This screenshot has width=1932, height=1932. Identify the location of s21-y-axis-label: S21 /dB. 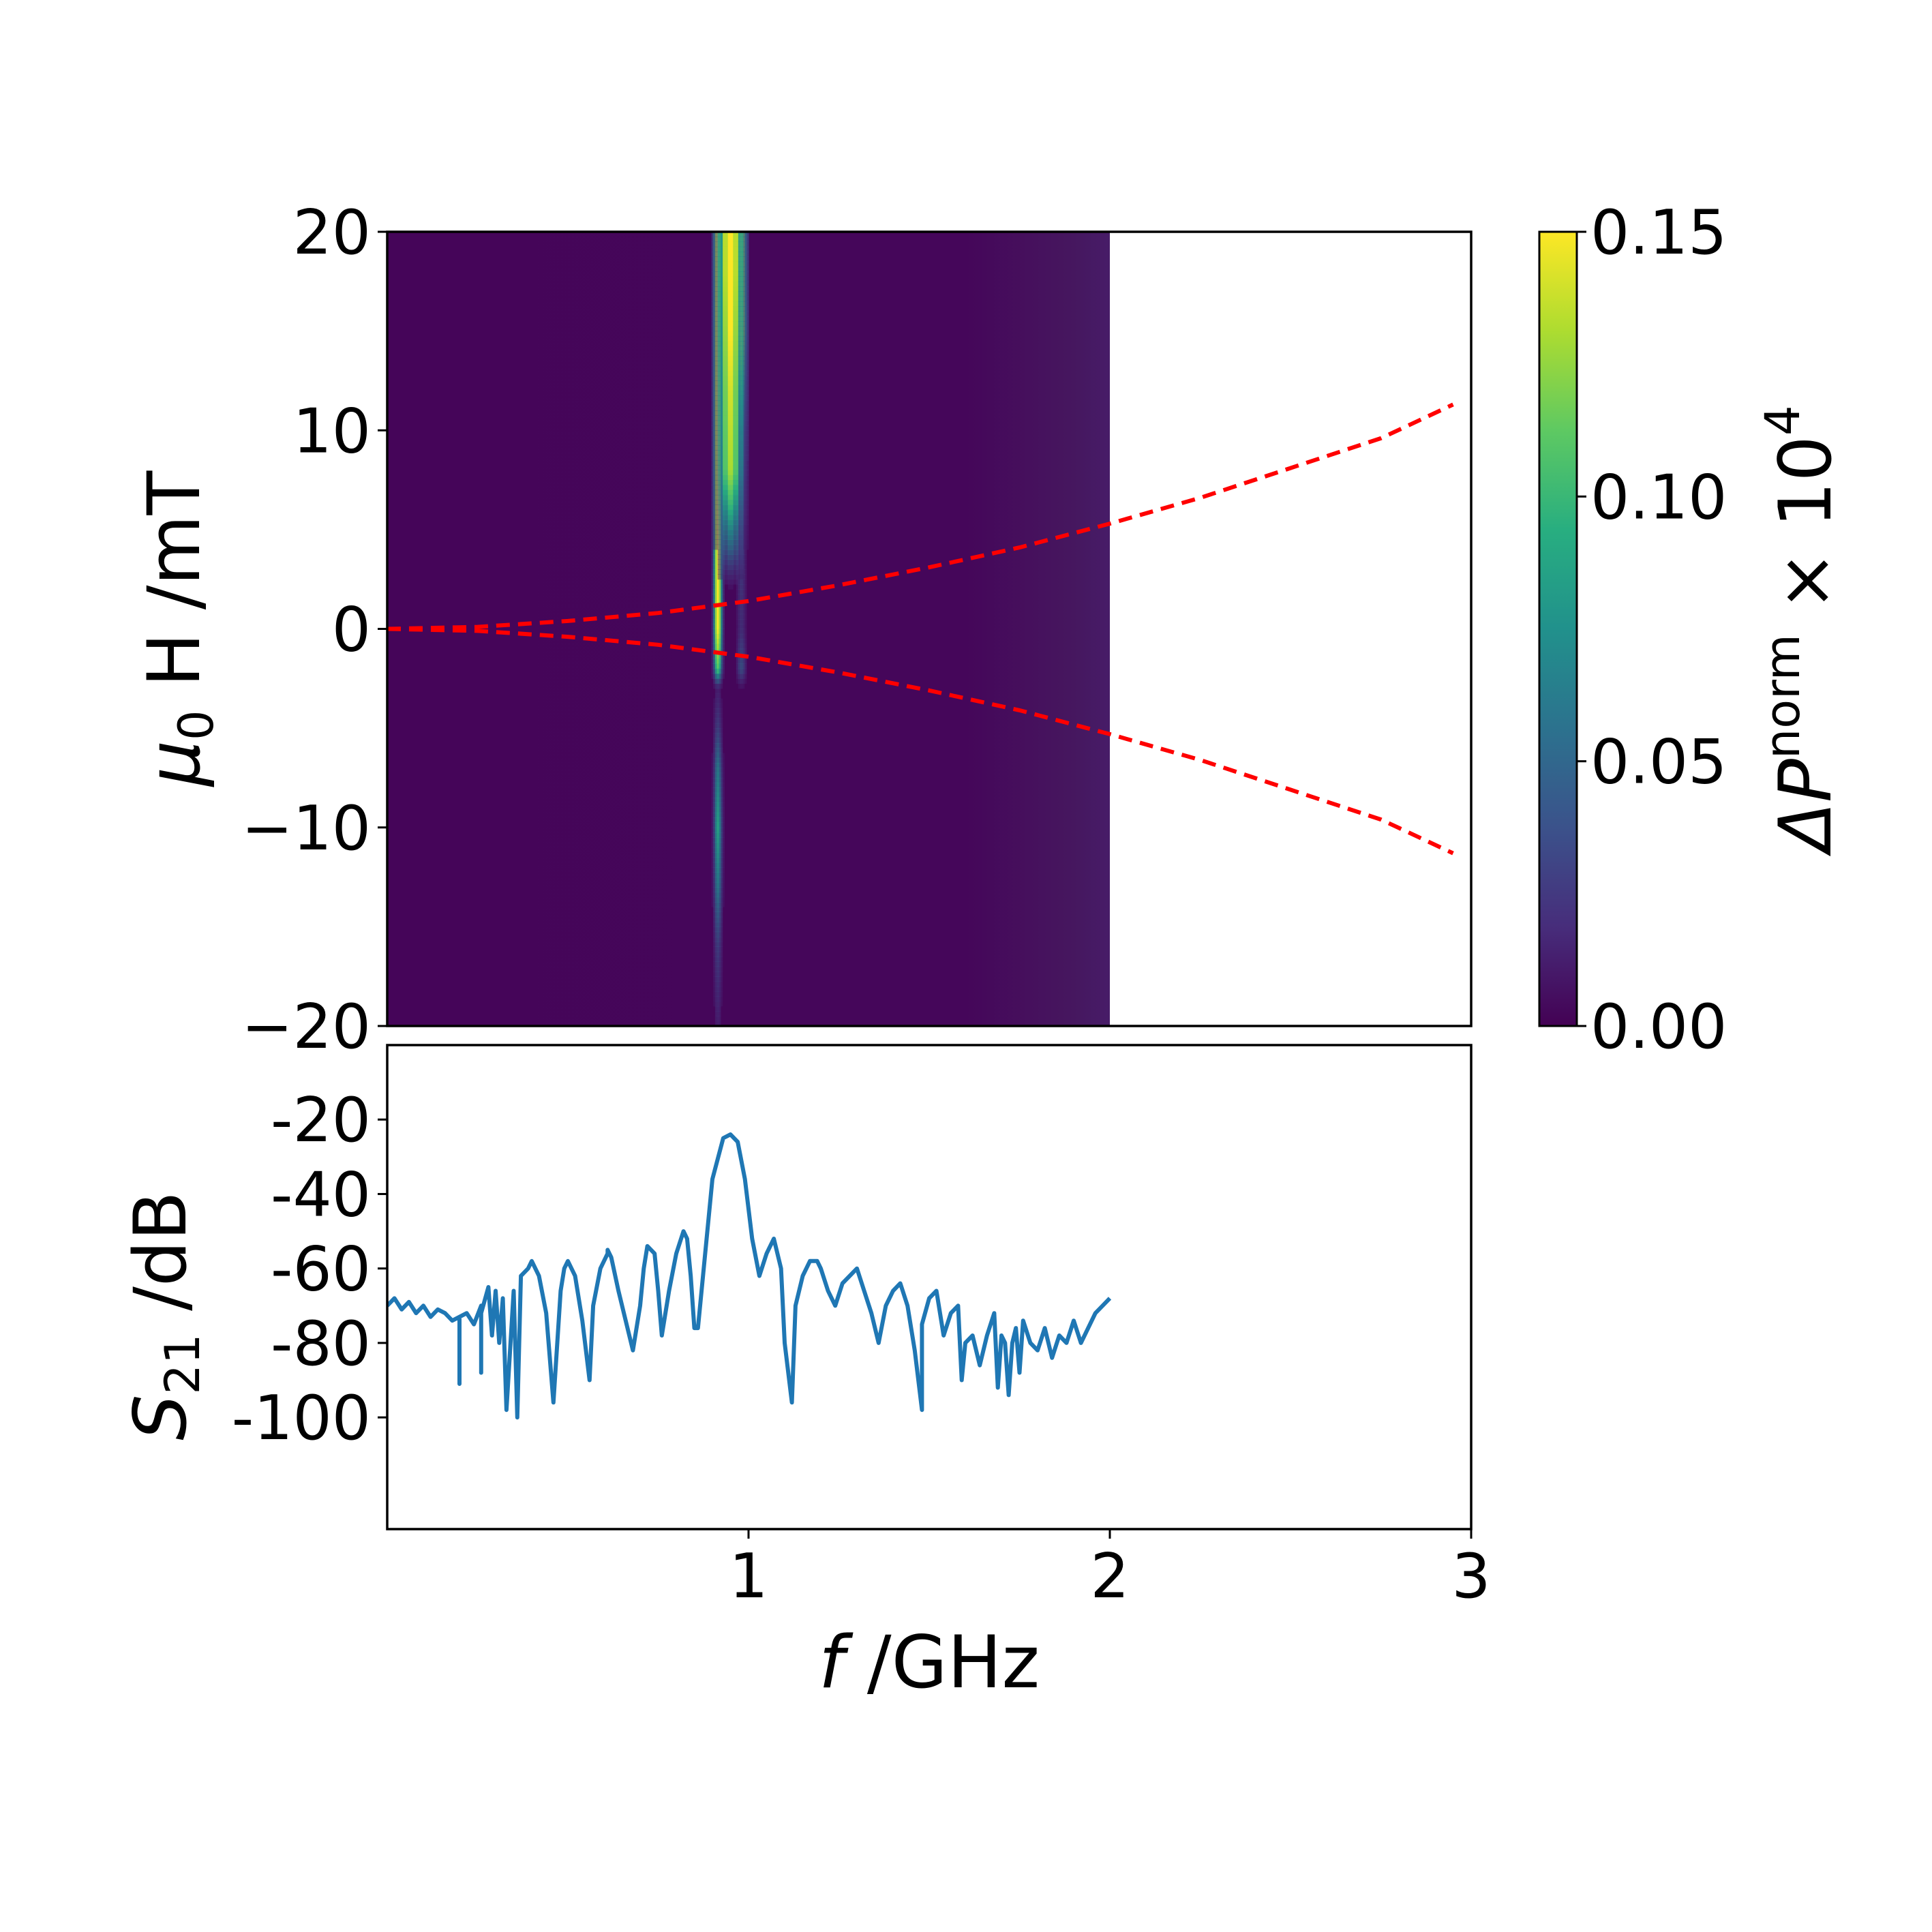
(165, 1315).